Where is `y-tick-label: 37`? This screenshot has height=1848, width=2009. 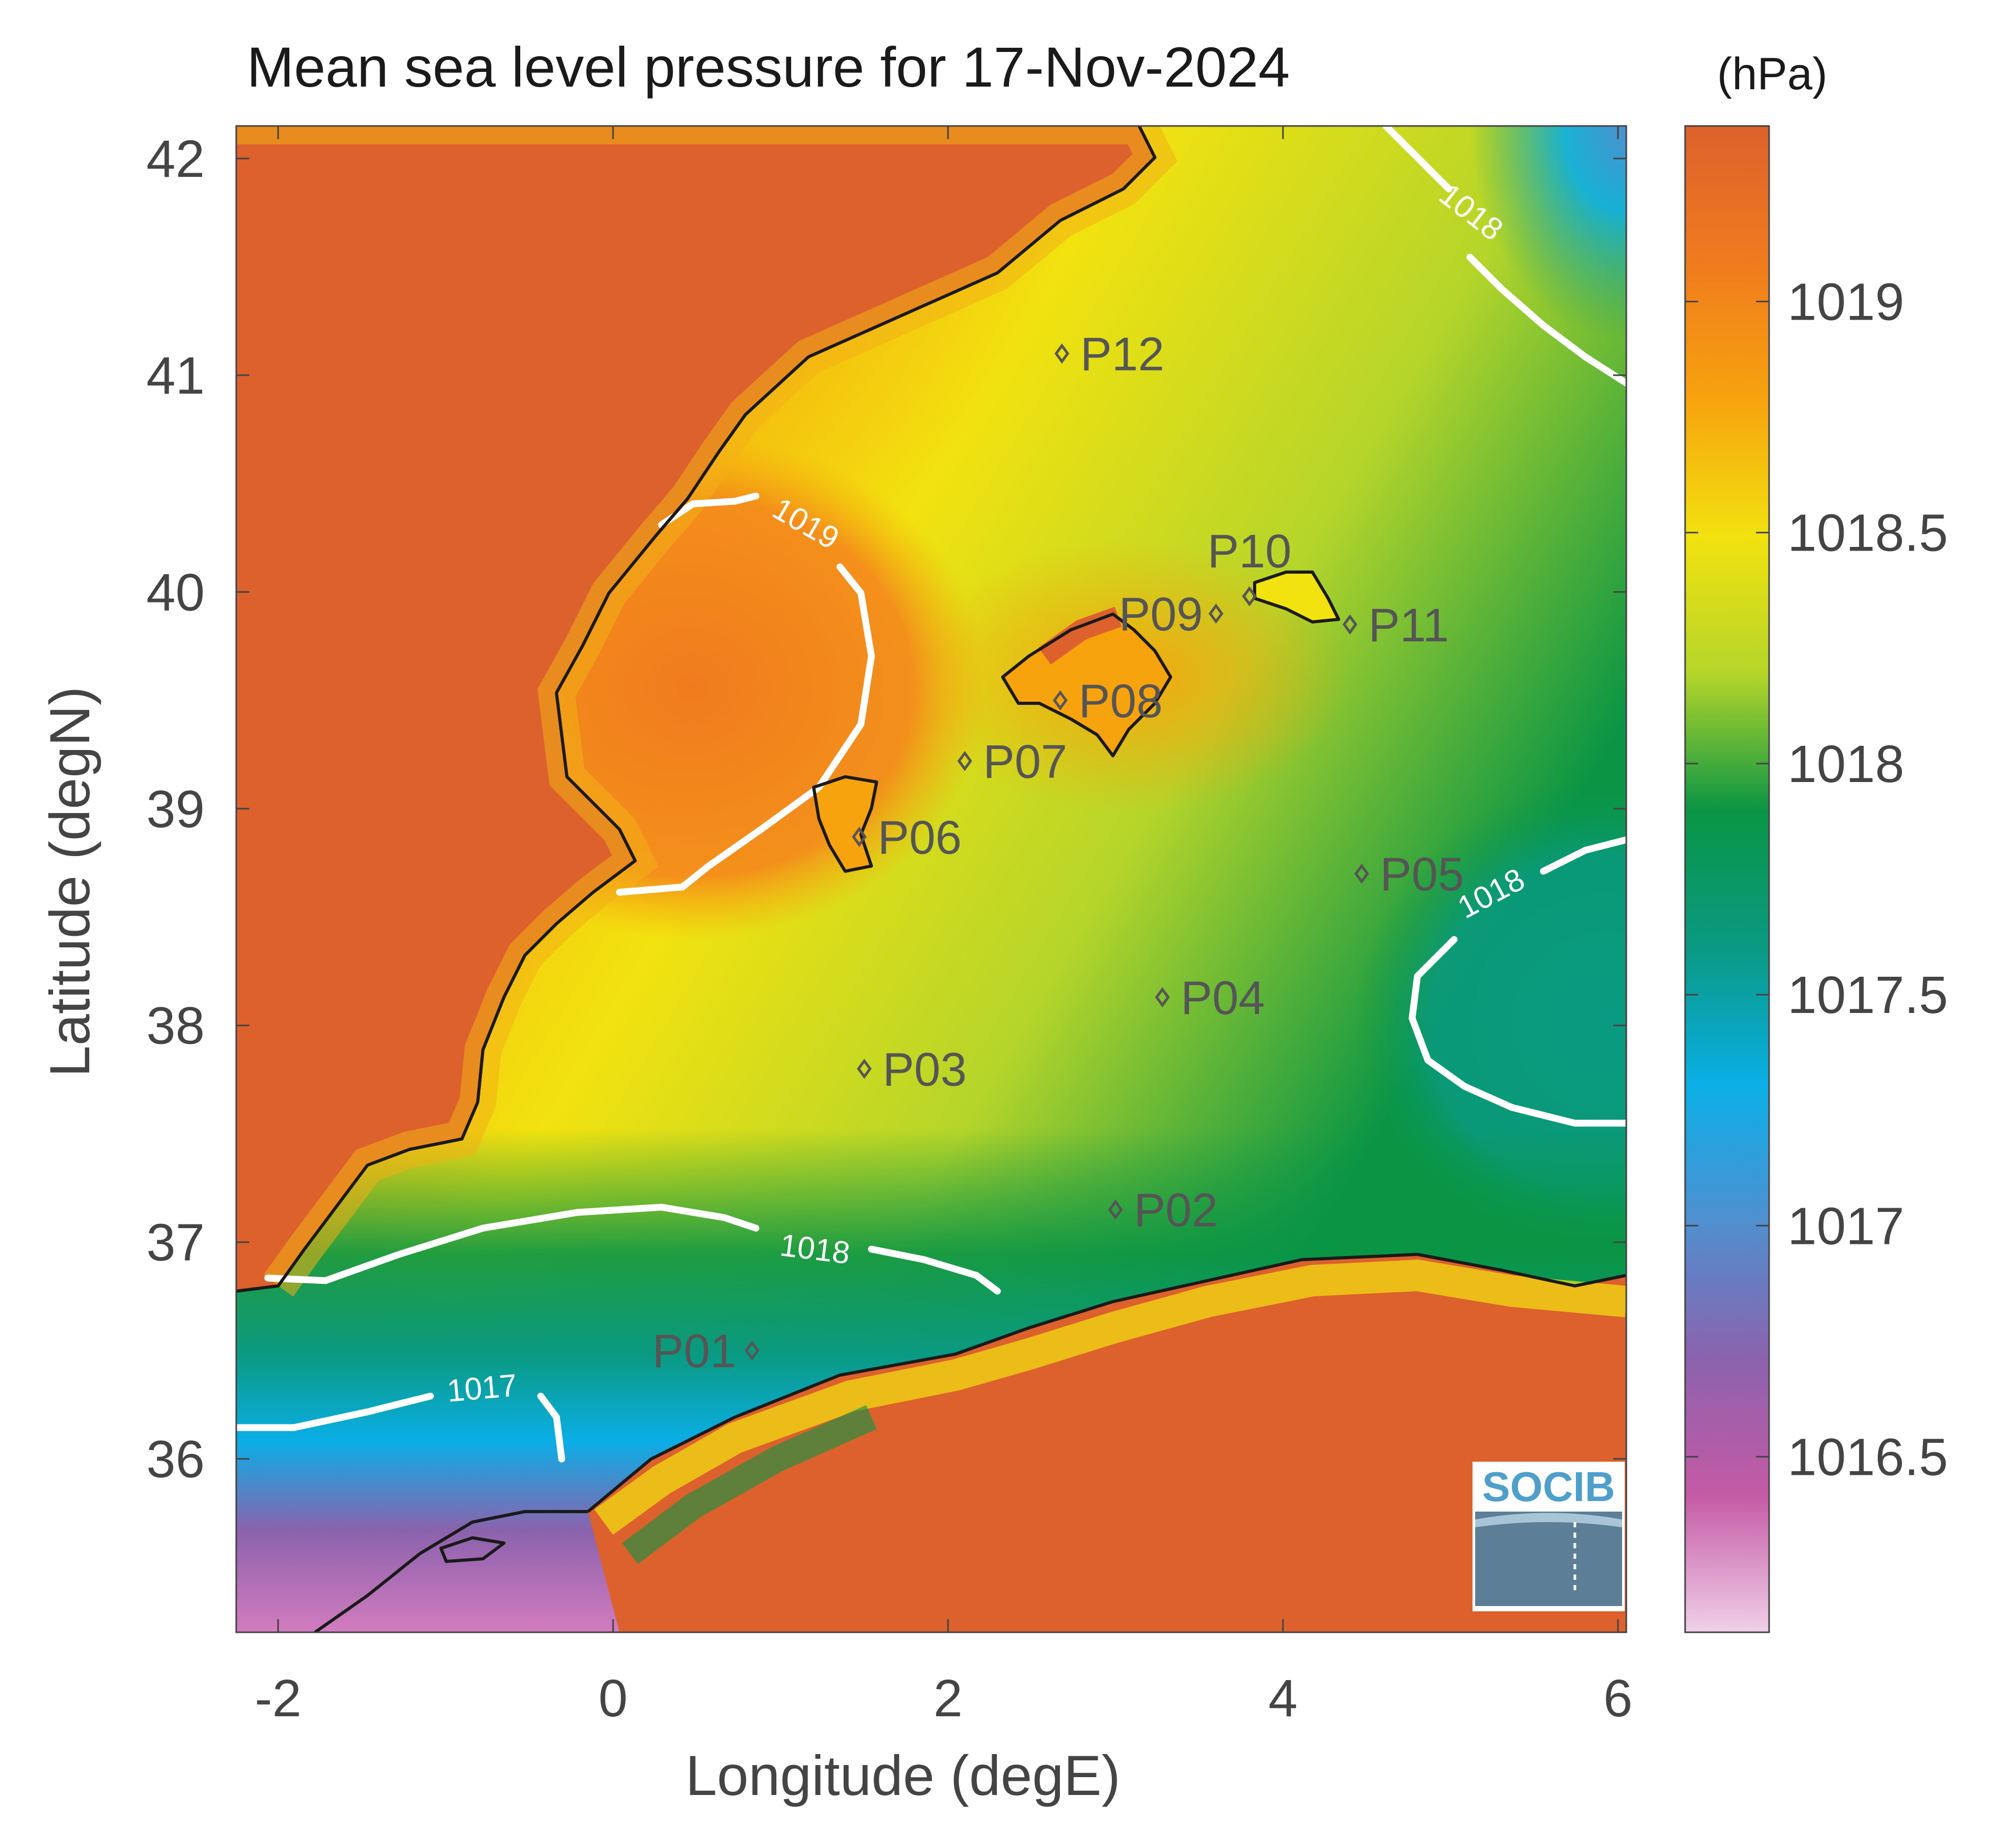
y-tick-label: 37 is located at coordinates (176, 1242).